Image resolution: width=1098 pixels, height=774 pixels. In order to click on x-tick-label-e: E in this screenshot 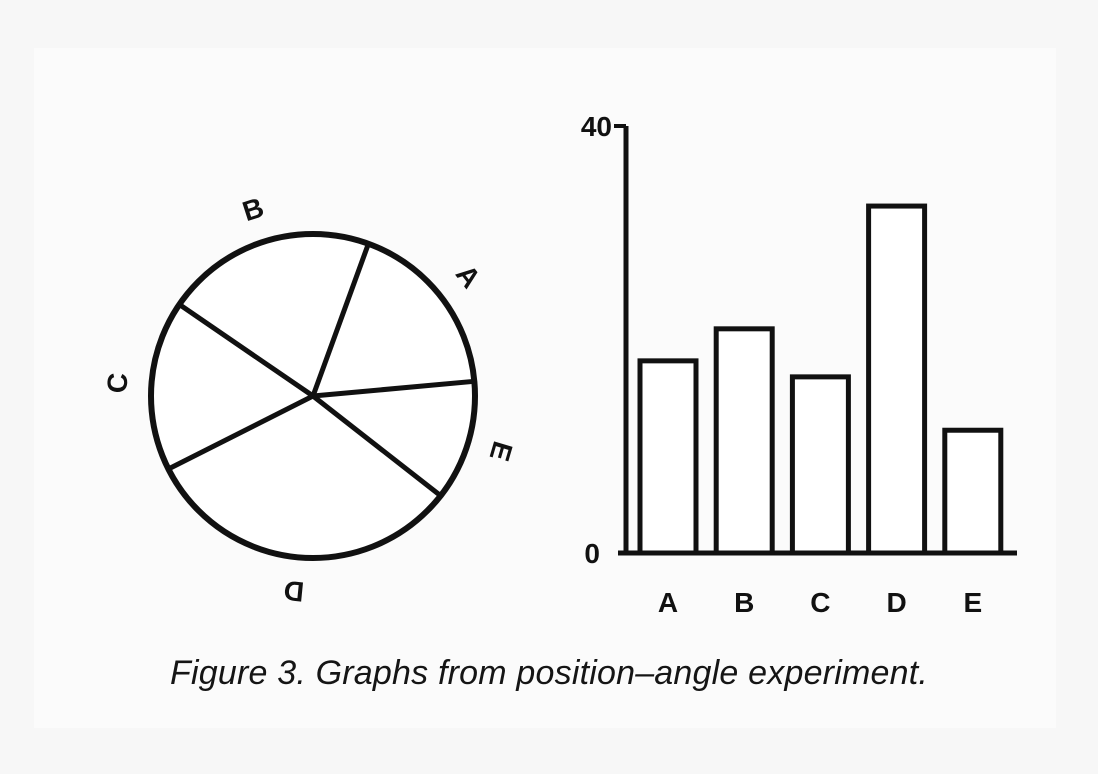, I will do `click(972, 602)`.